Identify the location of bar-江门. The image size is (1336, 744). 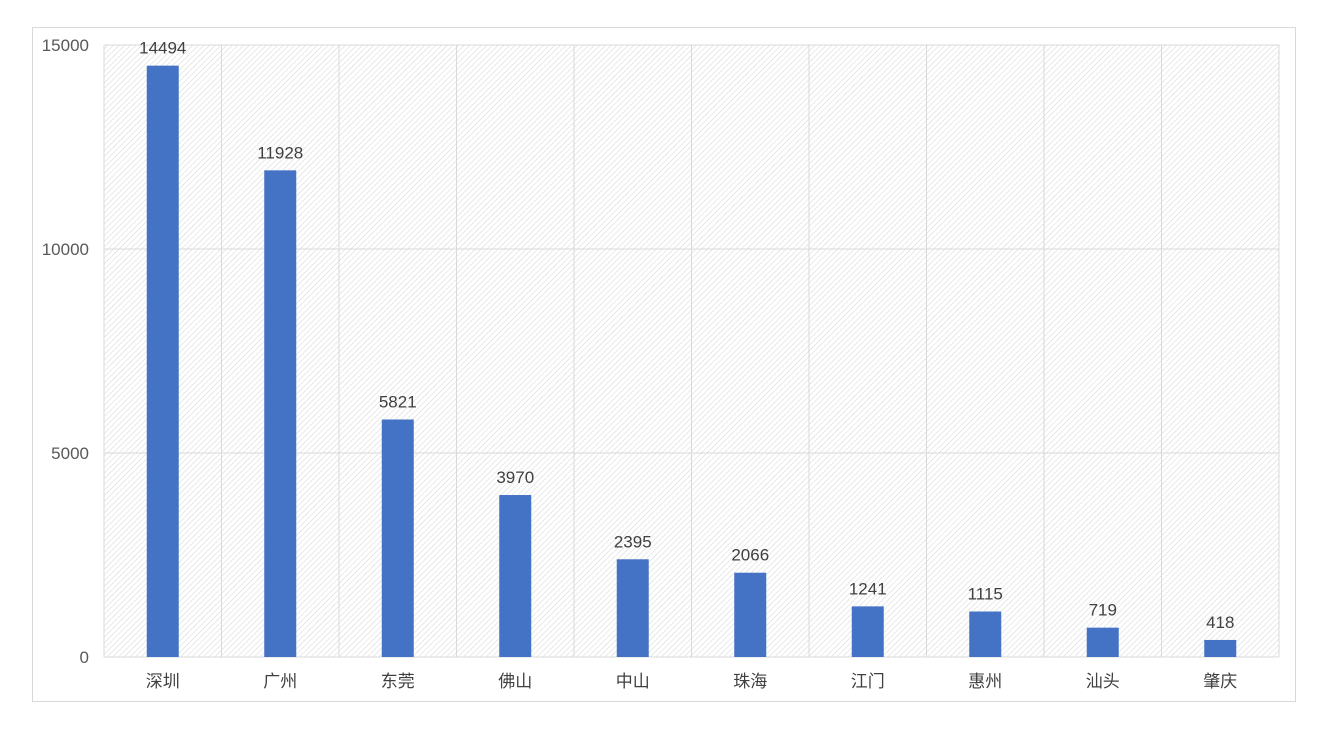
(867, 631).